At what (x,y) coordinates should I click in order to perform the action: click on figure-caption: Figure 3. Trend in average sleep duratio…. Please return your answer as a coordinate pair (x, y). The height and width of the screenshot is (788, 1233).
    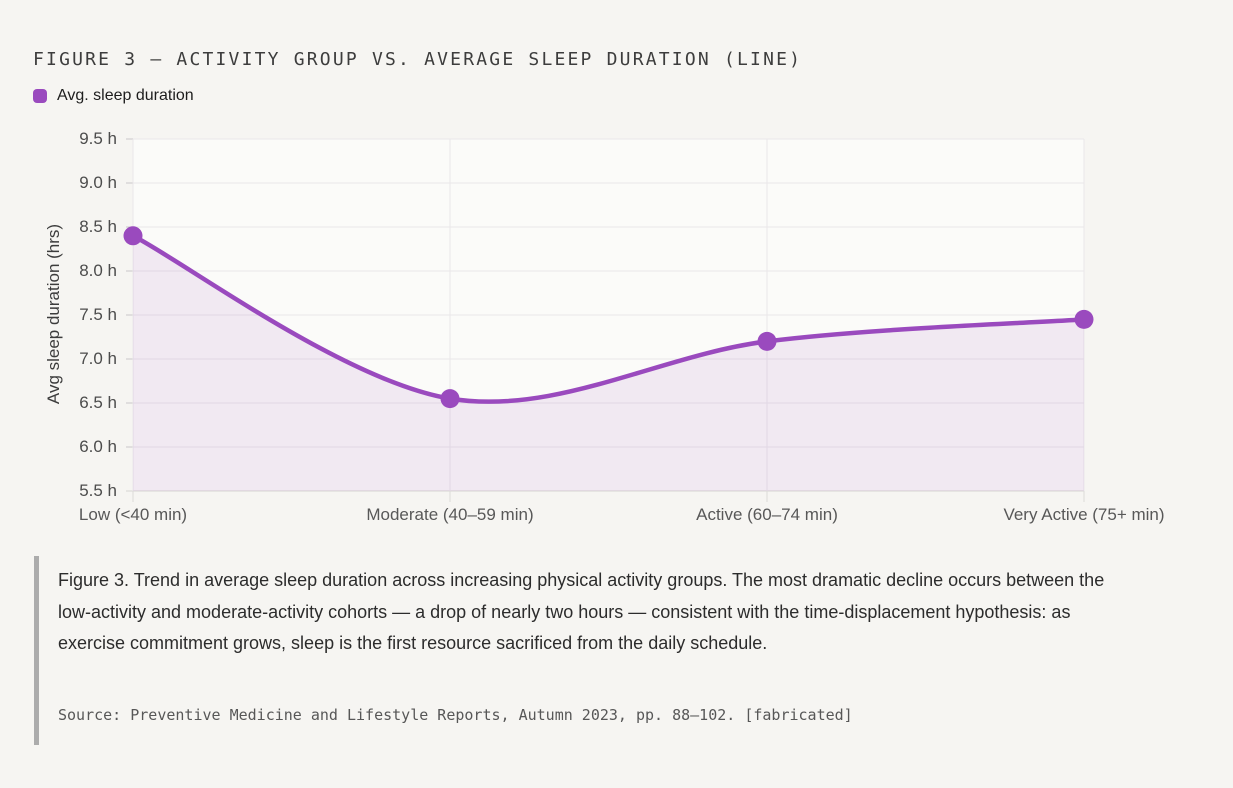
    Looking at the image, I should click on (581, 611).